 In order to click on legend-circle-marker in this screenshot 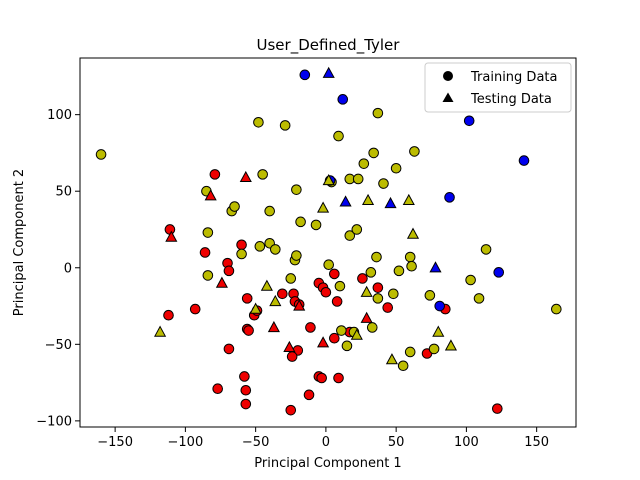, I will do `click(448, 76)`.